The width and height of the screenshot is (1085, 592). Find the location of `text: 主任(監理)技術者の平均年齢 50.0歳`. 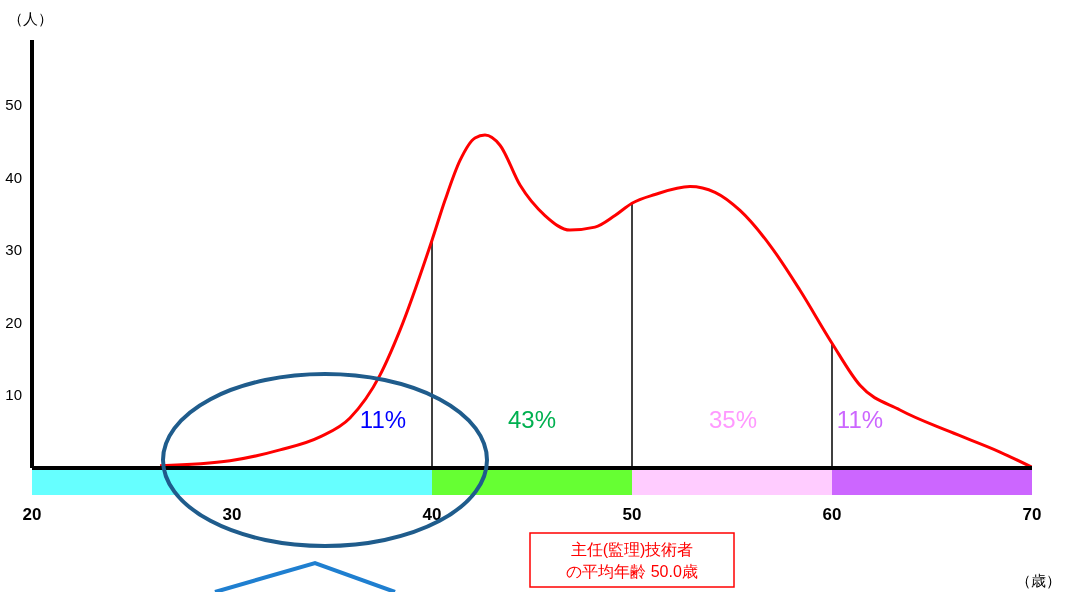

text: 主任(監理)技術者の平均年齢 50.0歳 is located at coordinates (632, 560).